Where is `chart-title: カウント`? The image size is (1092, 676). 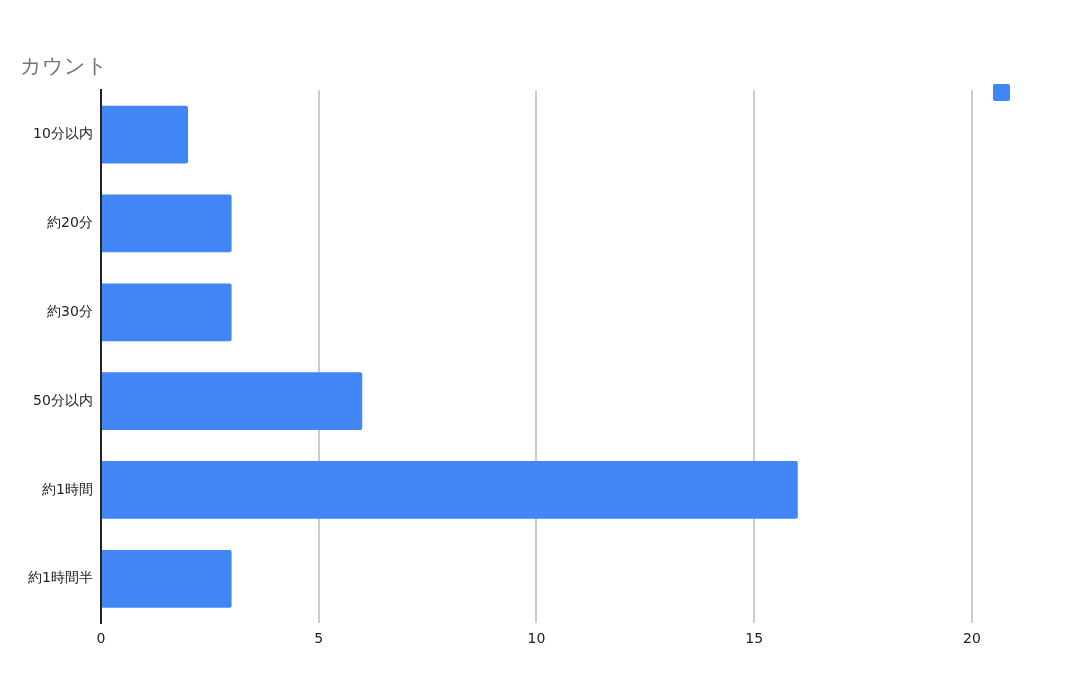
chart-title: カウント is located at coordinates (64, 66).